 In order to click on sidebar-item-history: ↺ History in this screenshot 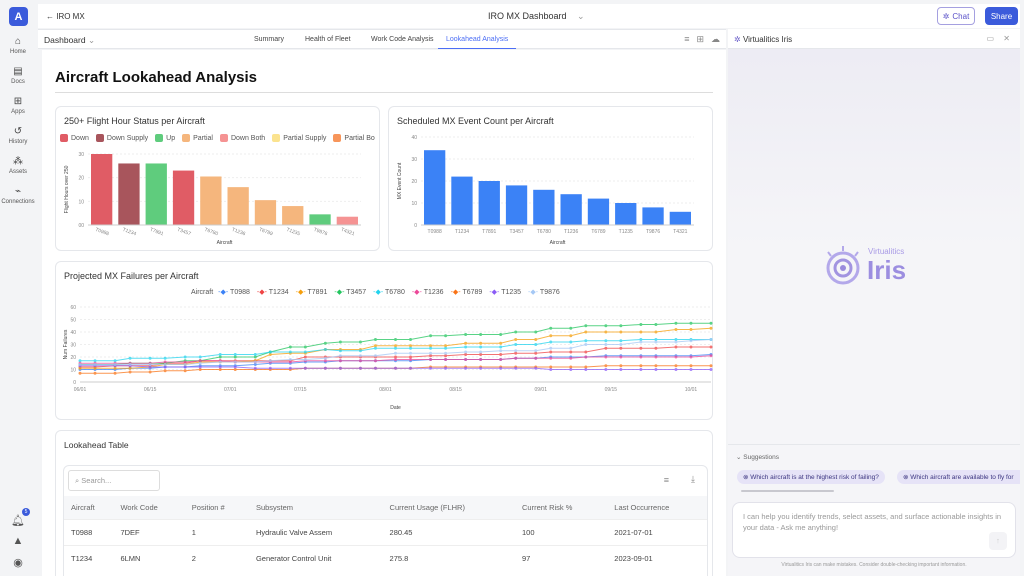, I will do `click(18, 135)`.